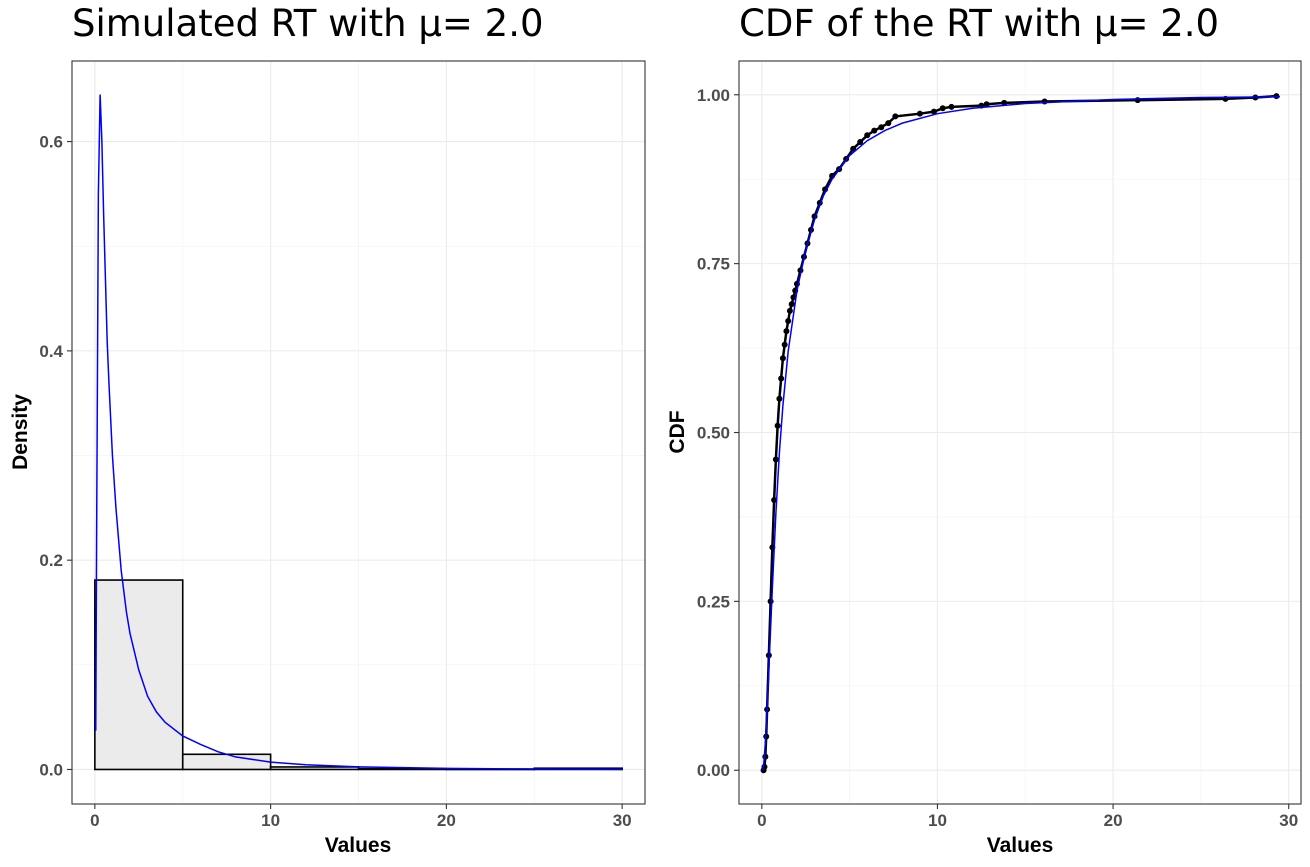 The height and width of the screenshot is (867, 1310). What do you see at coordinates (361, 817) in the screenshot?
I see `histogram-x-ticks: 0 10 20 30` at bounding box center [361, 817].